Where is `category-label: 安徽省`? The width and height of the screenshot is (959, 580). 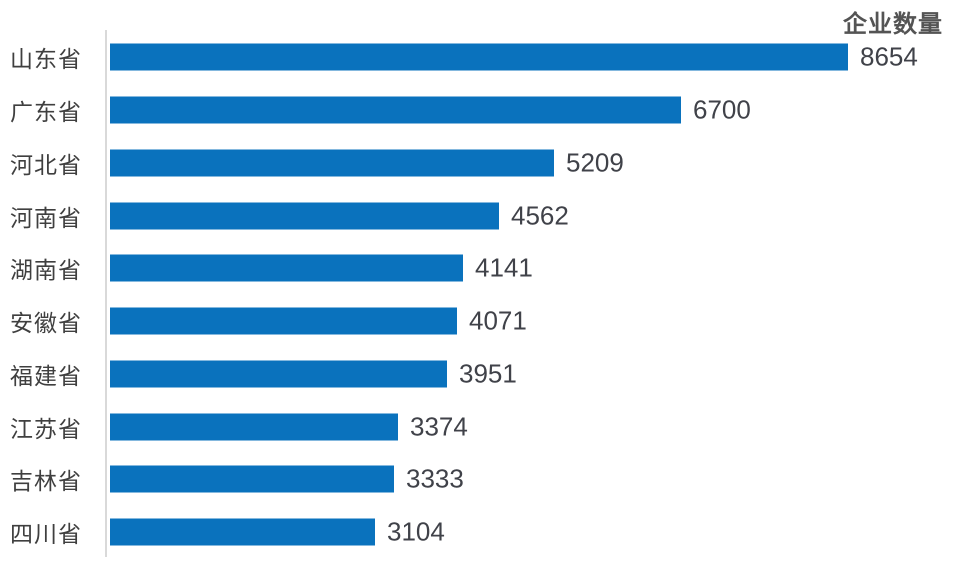
category-label: 安徽省 is located at coordinates (46, 324).